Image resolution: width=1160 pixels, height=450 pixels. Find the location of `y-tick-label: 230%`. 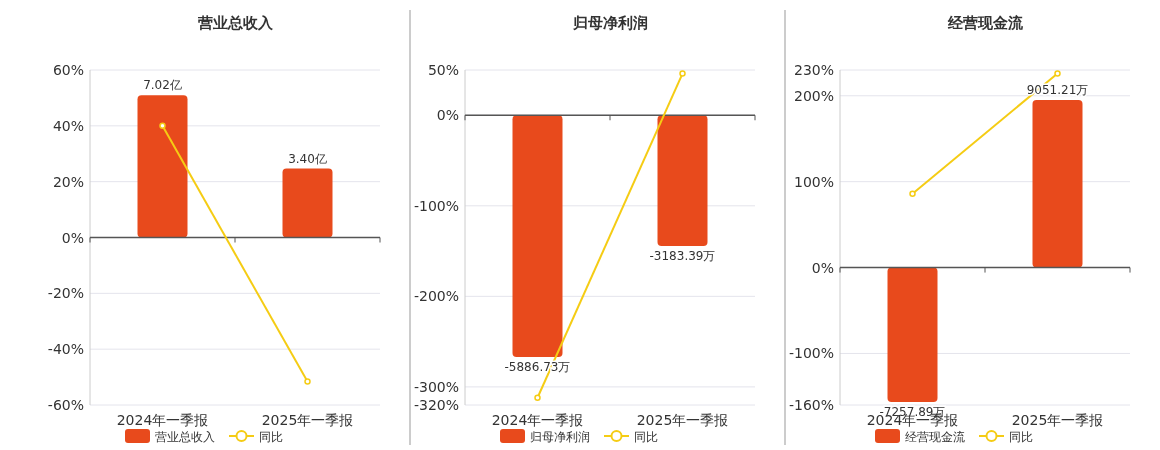

y-tick-label: 230% is located at coordinates (813, 70).